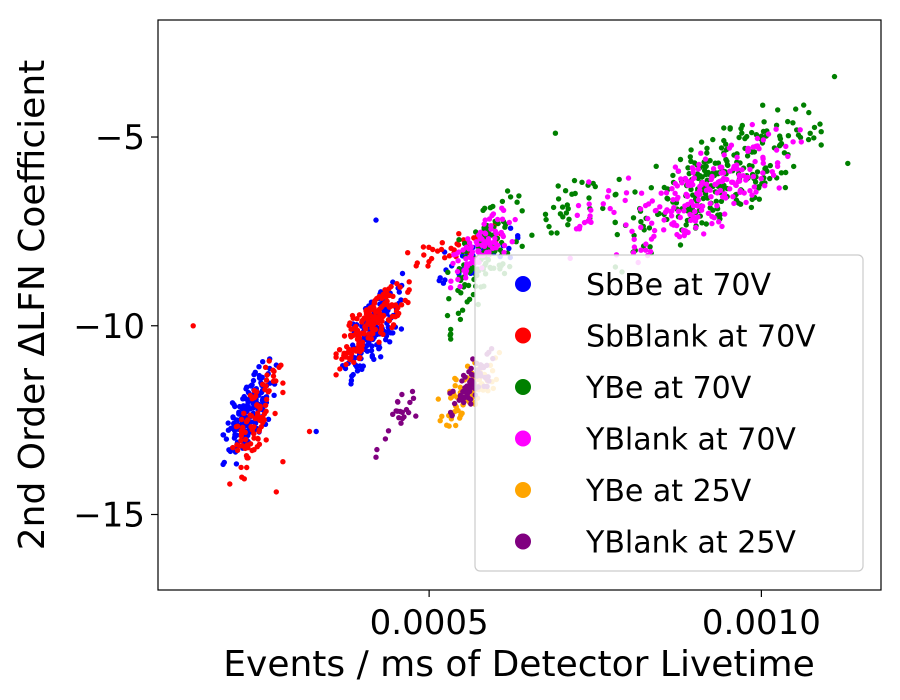 This screenshot has height=700, width=900. Describe the element at coordinates (643, 285) in the screenshot. I see `legend-item-sbbe-at-70v: SbBe at 70V` at that location.